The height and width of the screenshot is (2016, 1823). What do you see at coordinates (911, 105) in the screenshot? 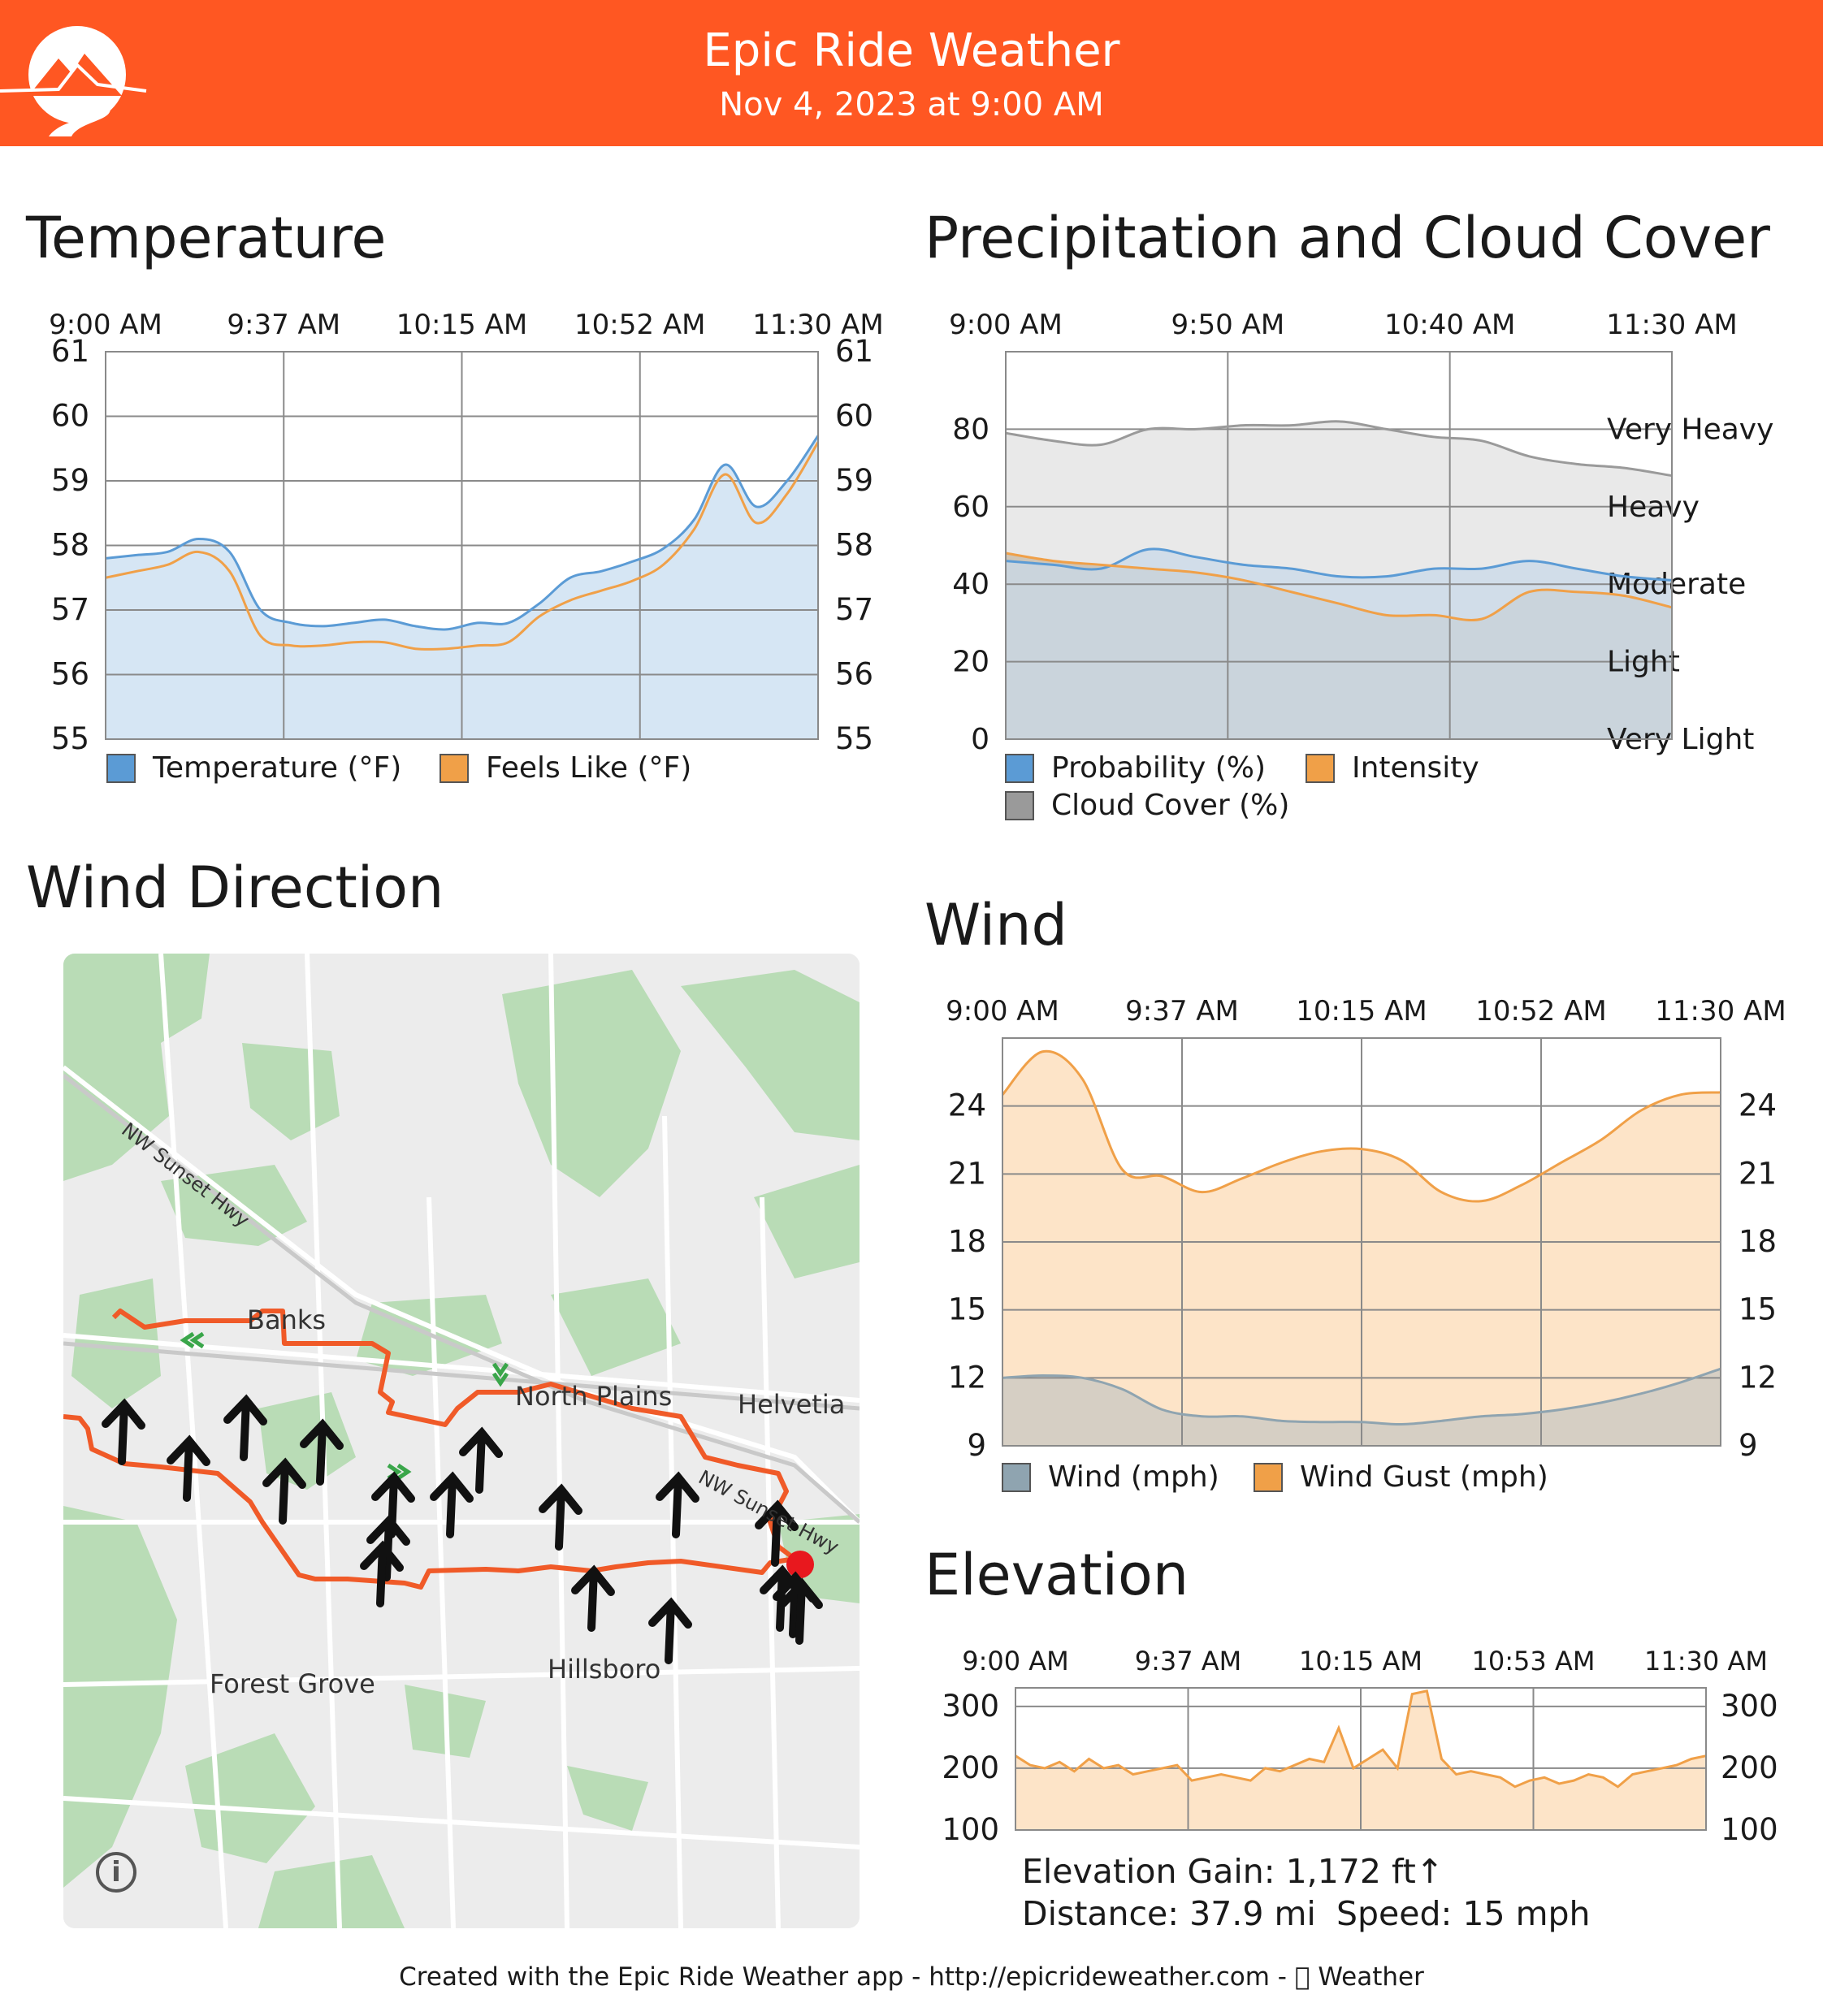
I see `report-datetime: Nov 4, 2023 at 9:00 AM` at bounding box center [911, 105].